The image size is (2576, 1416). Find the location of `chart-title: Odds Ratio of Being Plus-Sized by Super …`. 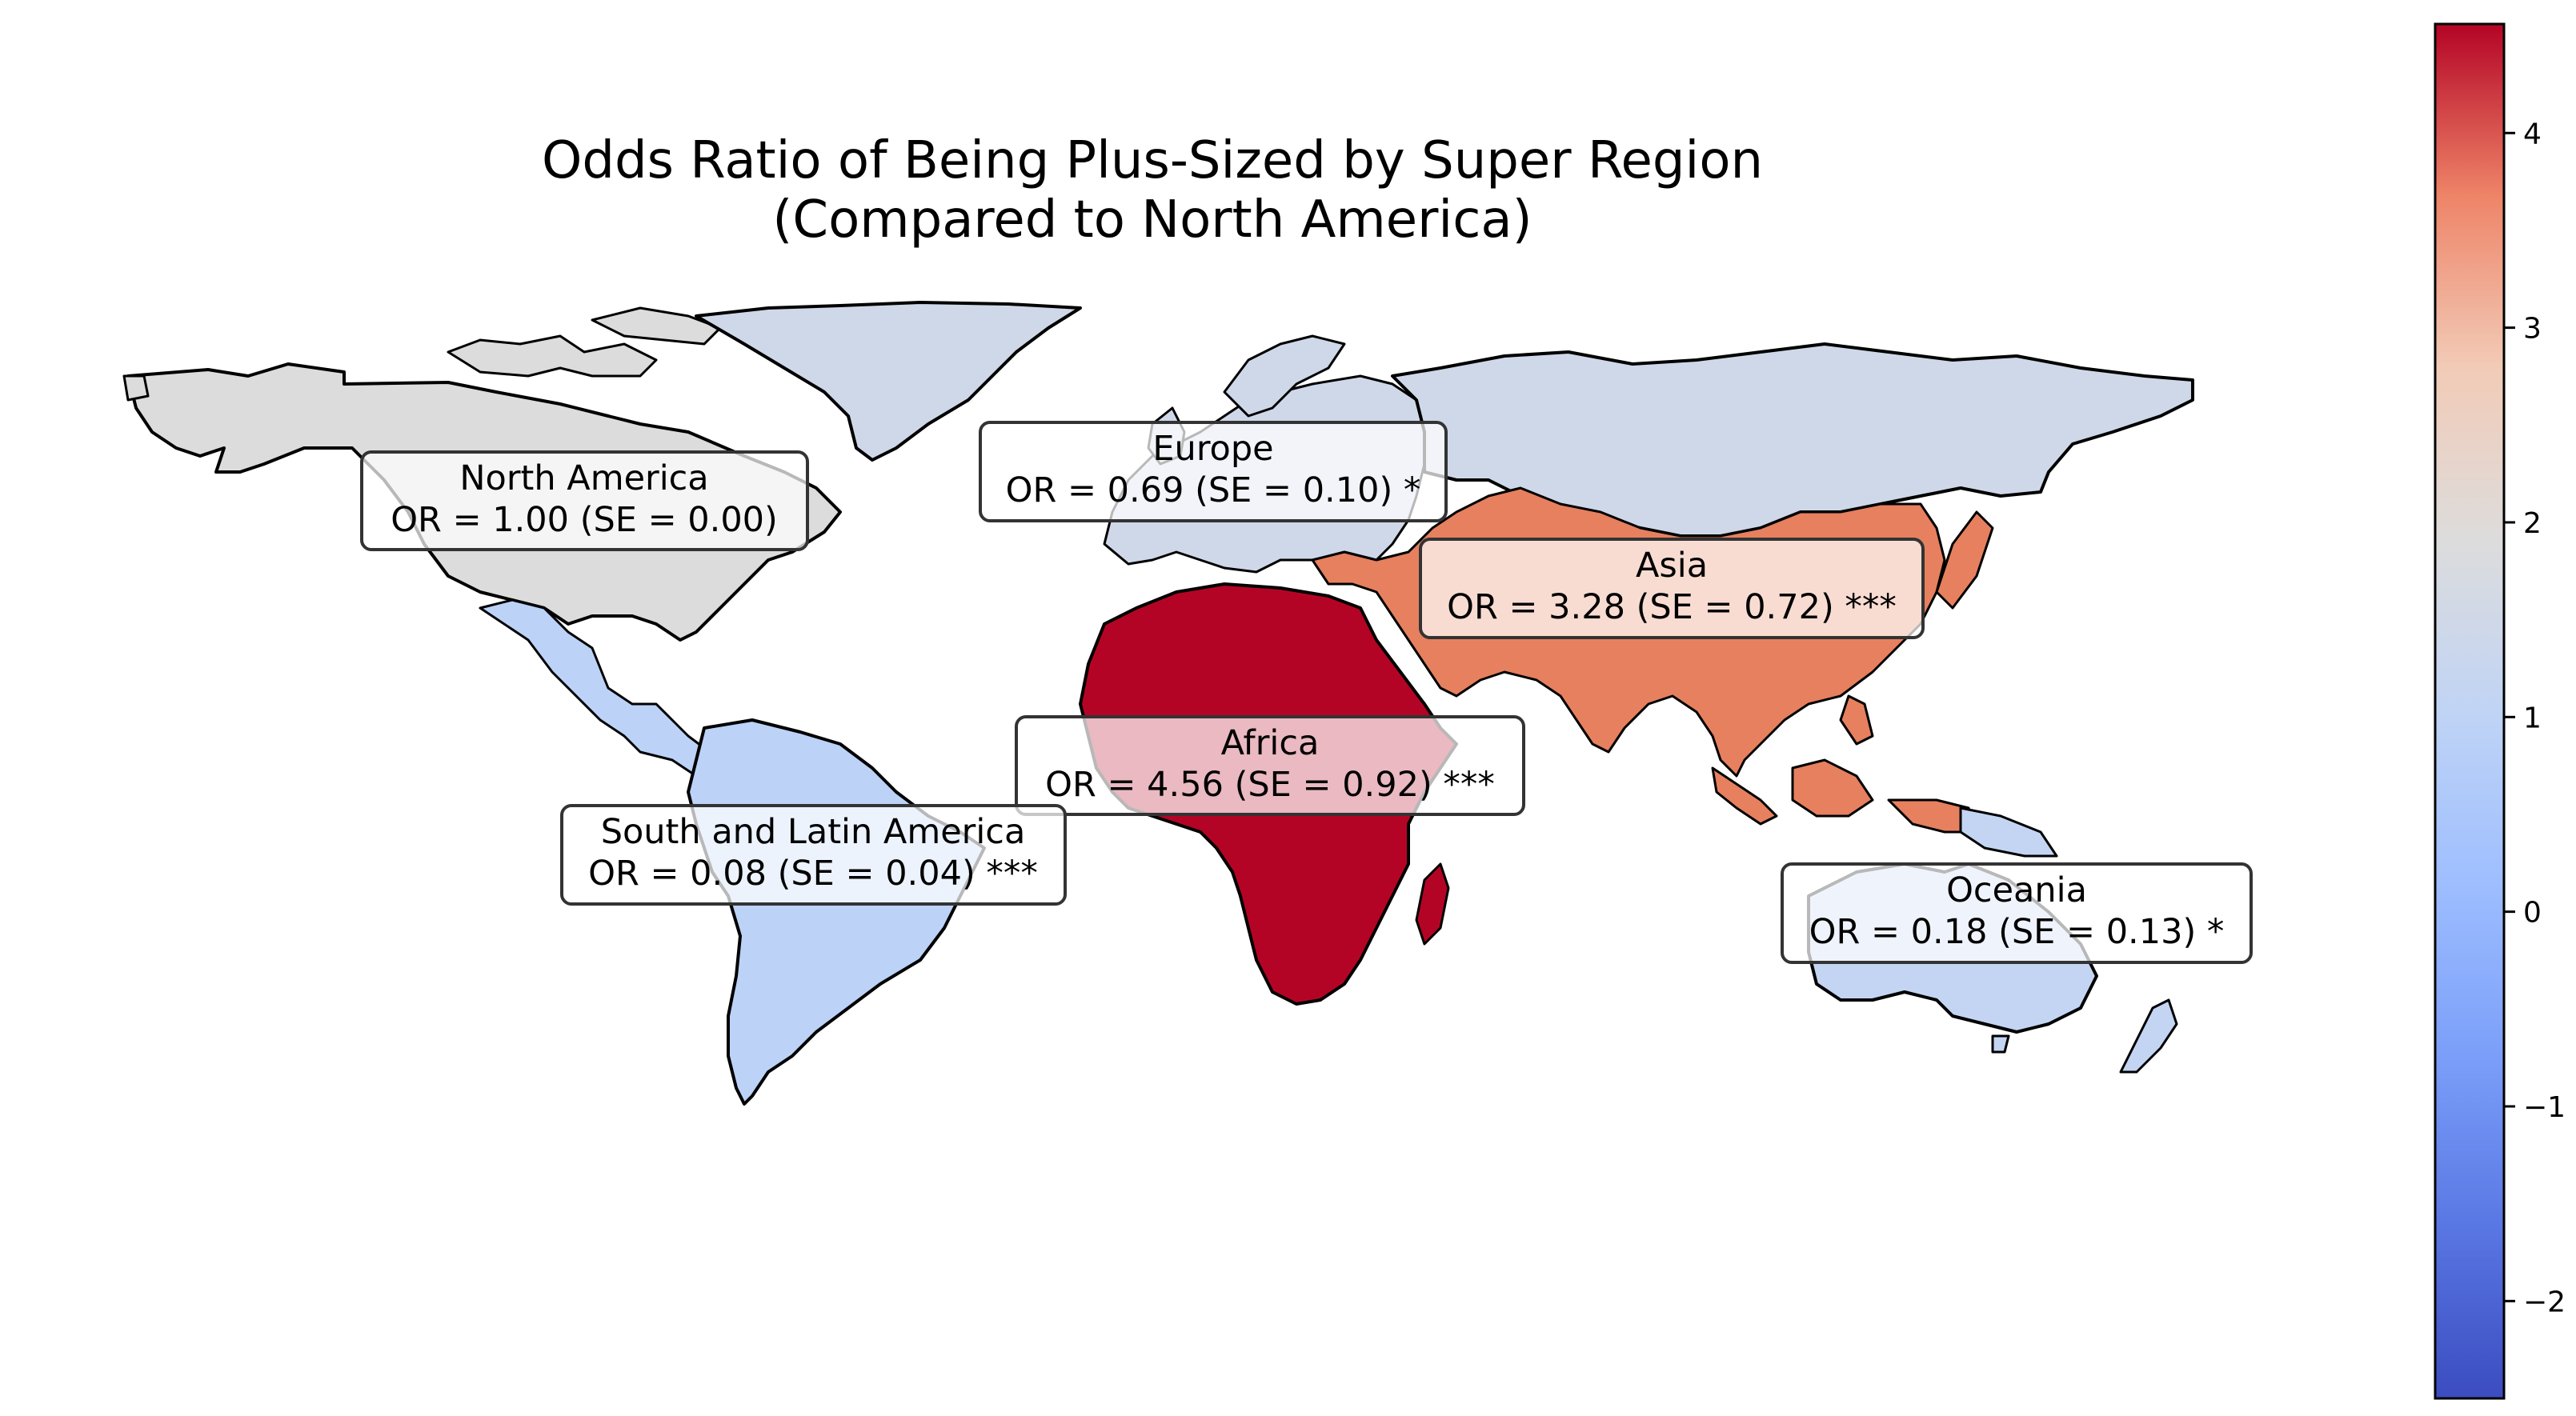

chart-title: Odds Ratio of Being Plus-Sized by Super … is located at coordinates (1152, 160).